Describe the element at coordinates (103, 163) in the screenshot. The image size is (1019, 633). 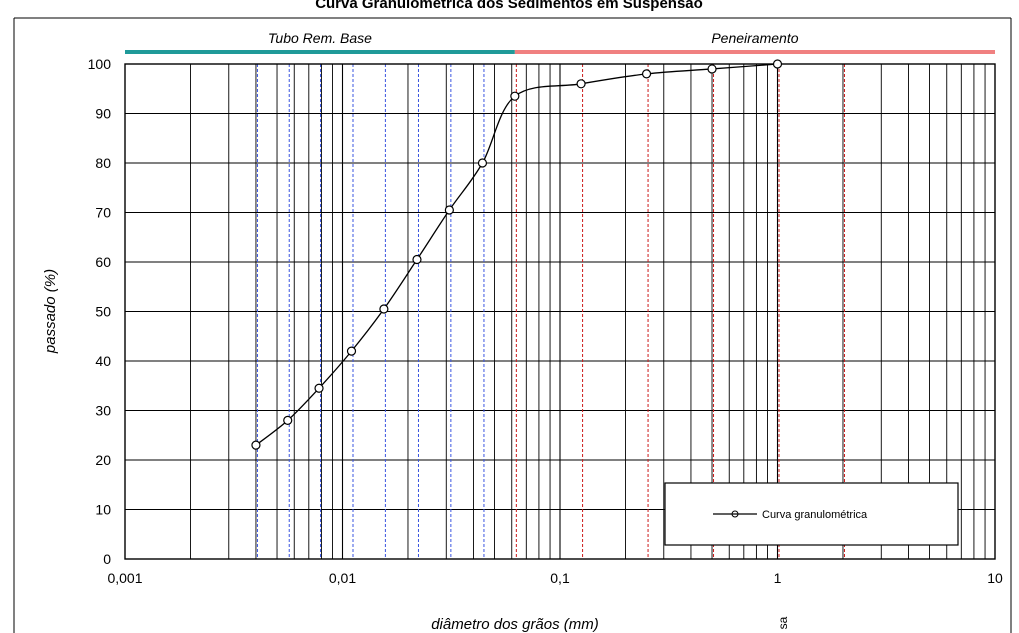
I see `y-tick-label: 80` at that location.